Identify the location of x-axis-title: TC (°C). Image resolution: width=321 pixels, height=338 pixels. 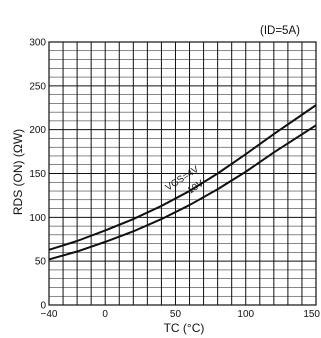
(184, 328).